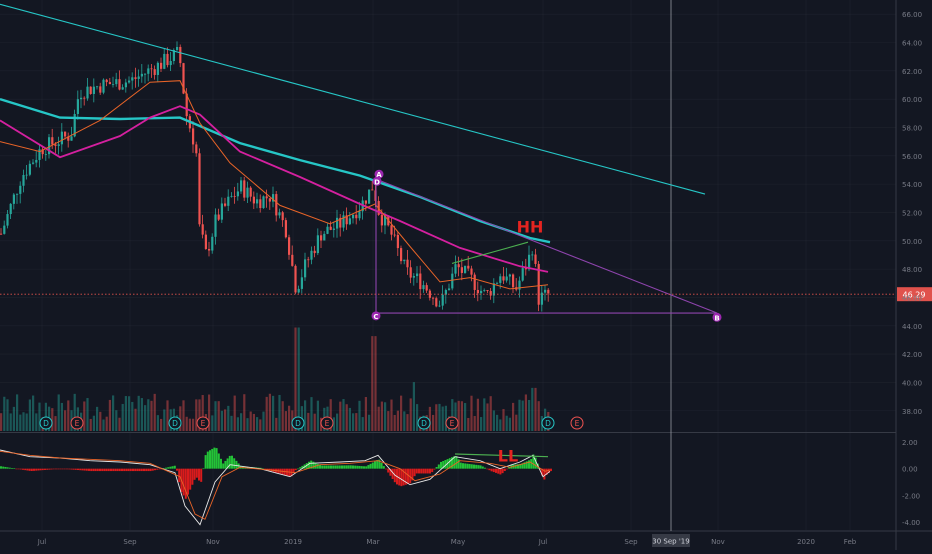  What do you see at coordinates (458, 542) in the screenshot?
I see `time-tick-label: May` at bounding box center [458, 542].